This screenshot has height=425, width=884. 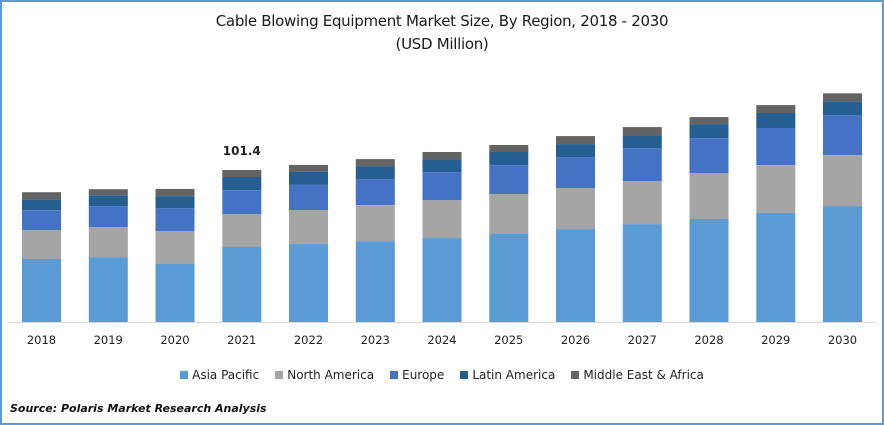 What do you see at coordinates (174, 340) in the screenshot?
I see `x-tick-label: 2020` at bounding box center [174, 340].